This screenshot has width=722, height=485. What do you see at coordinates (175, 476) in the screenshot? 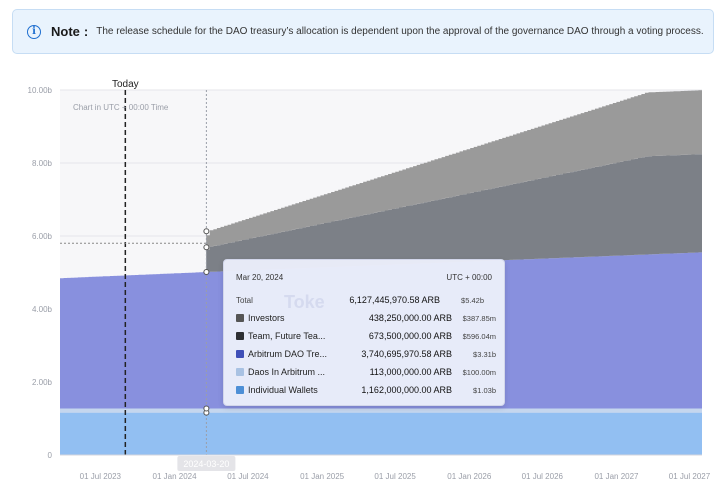
I see `x-tick-label: 01 Jan 2024` at bounding box center [175, 476].